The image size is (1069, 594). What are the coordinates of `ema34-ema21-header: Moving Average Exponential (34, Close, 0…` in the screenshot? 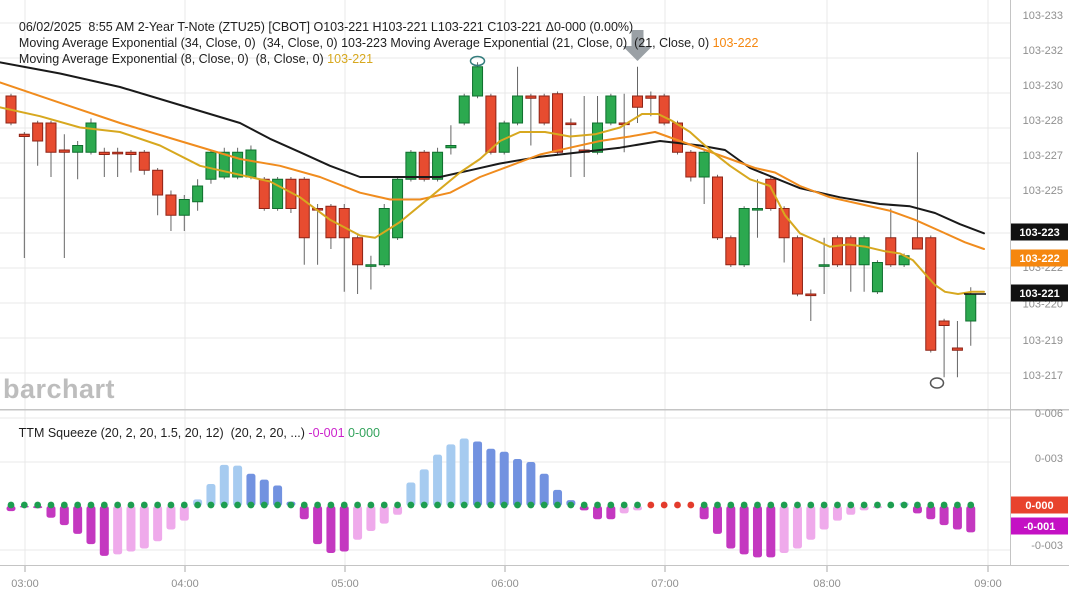 It's located at (382, 43).